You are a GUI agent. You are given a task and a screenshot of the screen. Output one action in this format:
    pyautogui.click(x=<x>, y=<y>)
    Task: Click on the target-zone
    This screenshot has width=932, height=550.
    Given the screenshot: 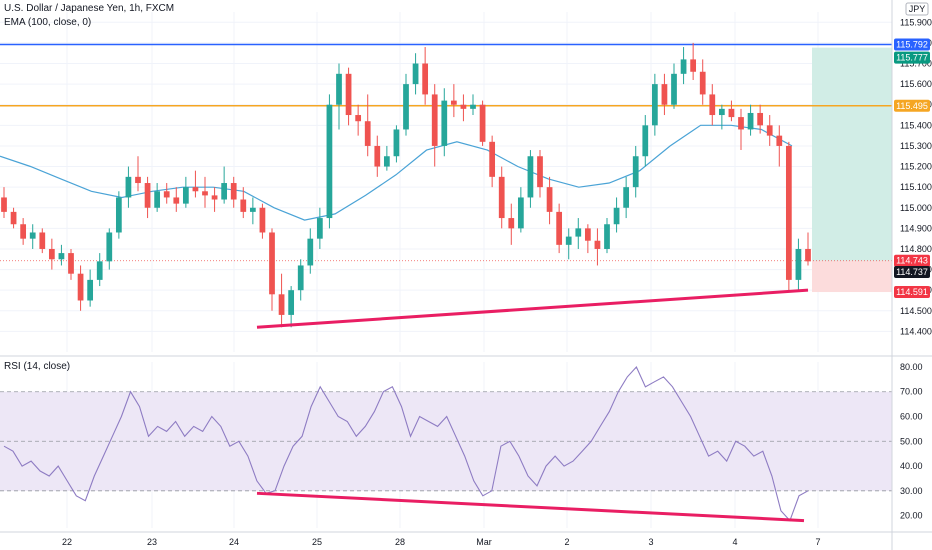 What is the action you would take?
    pyautogui.click(x=852, y=154)
    